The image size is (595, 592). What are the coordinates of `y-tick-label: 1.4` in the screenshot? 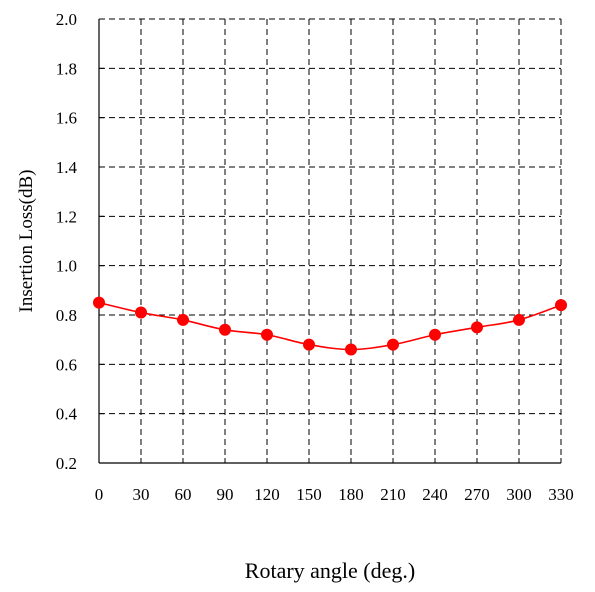 It's located at (67, 167).